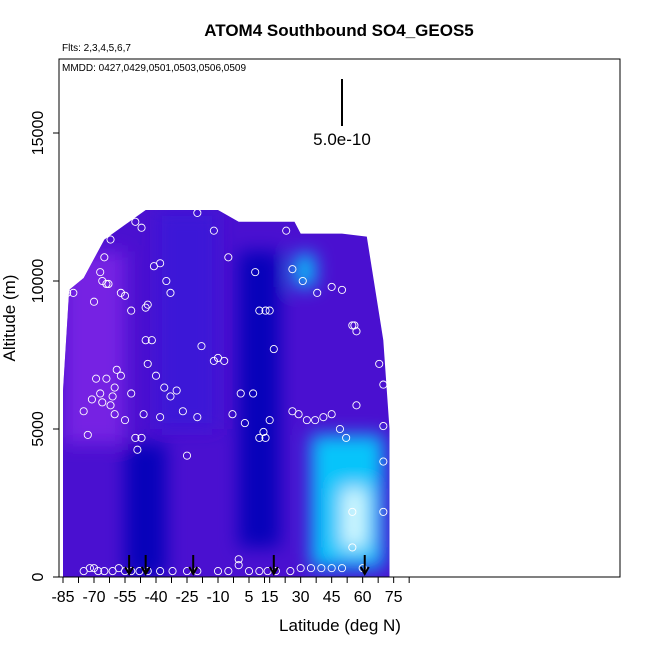  Describe the element at coordinates (186, 597) in the screenshot. I see `x-tick-label: -25` at that location.